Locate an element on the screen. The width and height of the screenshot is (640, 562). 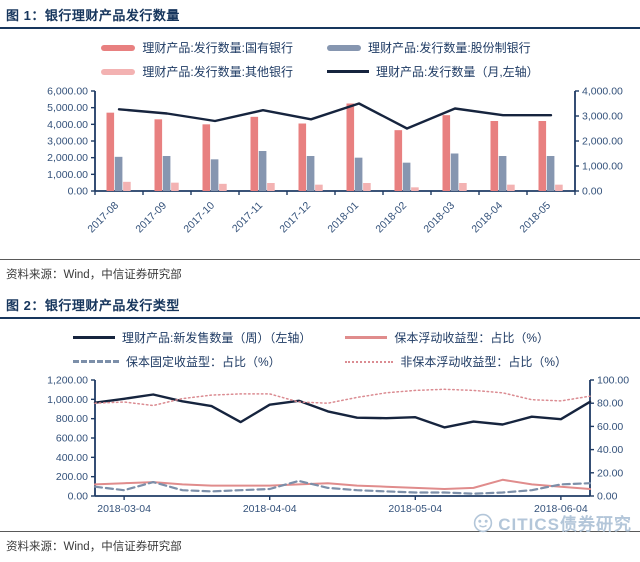
legend-label: 非保本浮动收益型：占比（%） is located at coordinates (483, 362).